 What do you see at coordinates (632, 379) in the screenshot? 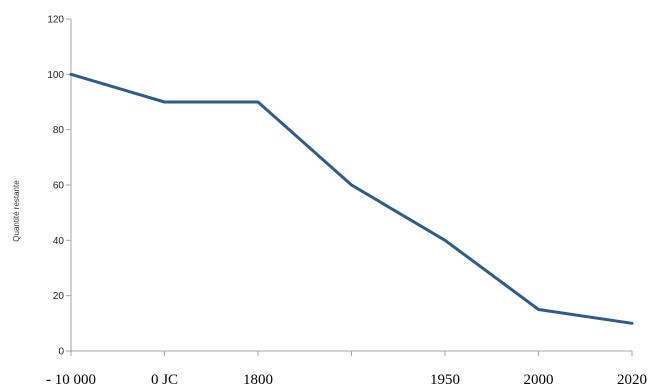
I see `x-tick-label: 2020` at bounding box center [632, 379].